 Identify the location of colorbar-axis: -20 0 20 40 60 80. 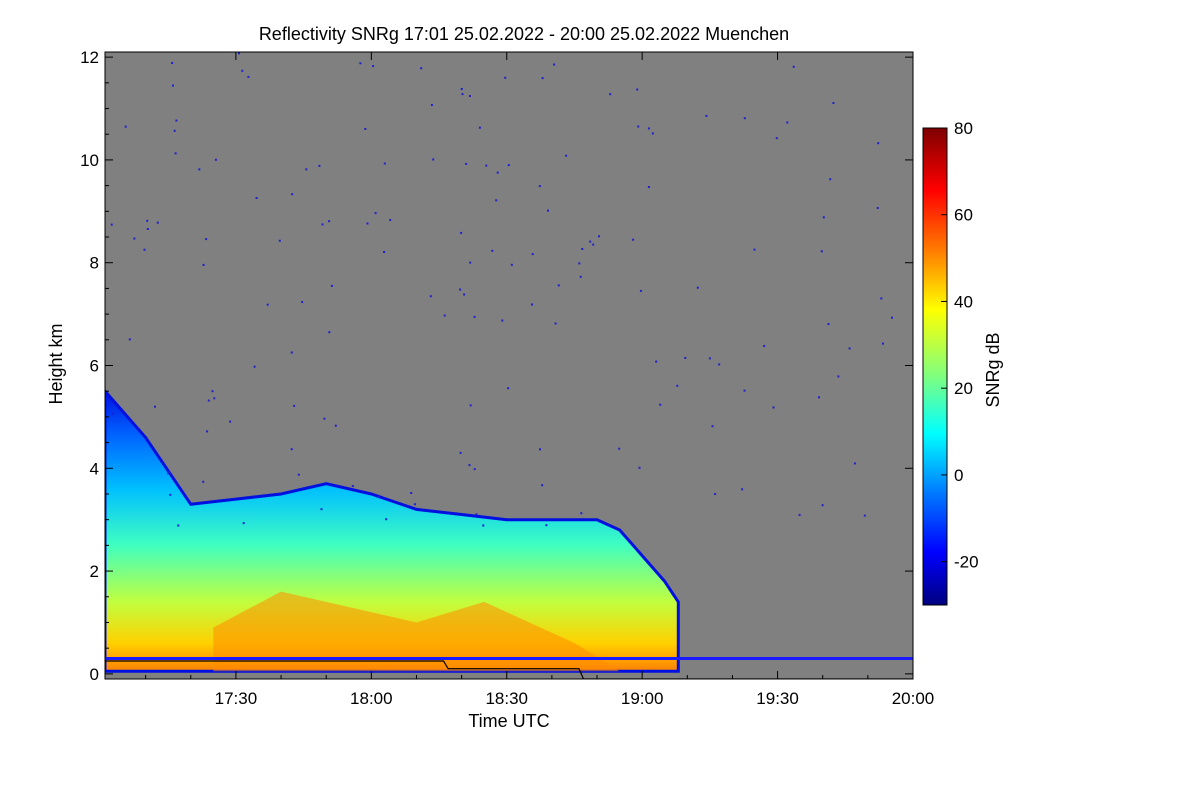
(960, 345).